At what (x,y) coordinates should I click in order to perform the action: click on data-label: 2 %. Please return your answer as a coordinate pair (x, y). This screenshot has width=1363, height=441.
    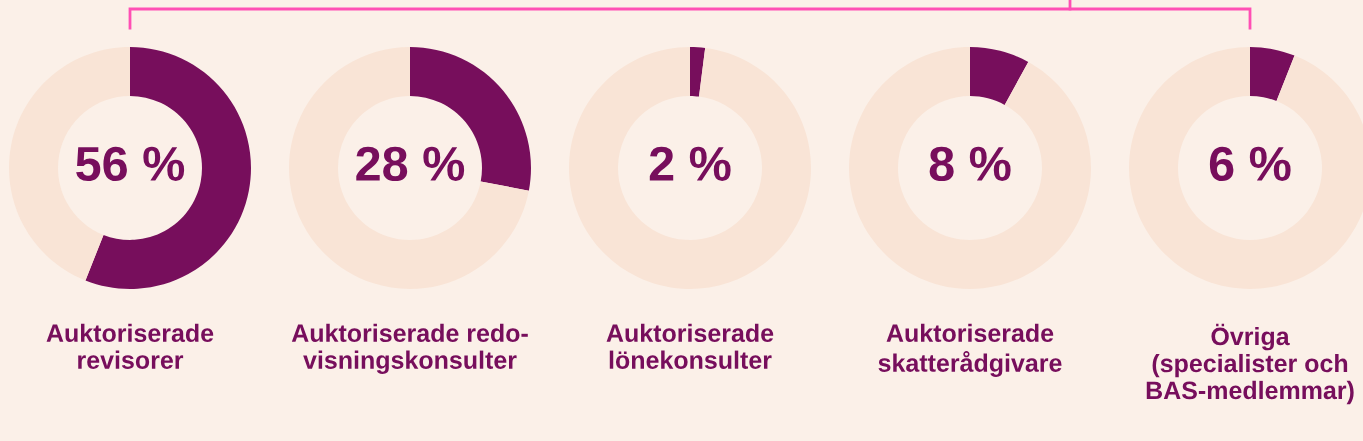
    Looking at the image, I should click on (690, 163).